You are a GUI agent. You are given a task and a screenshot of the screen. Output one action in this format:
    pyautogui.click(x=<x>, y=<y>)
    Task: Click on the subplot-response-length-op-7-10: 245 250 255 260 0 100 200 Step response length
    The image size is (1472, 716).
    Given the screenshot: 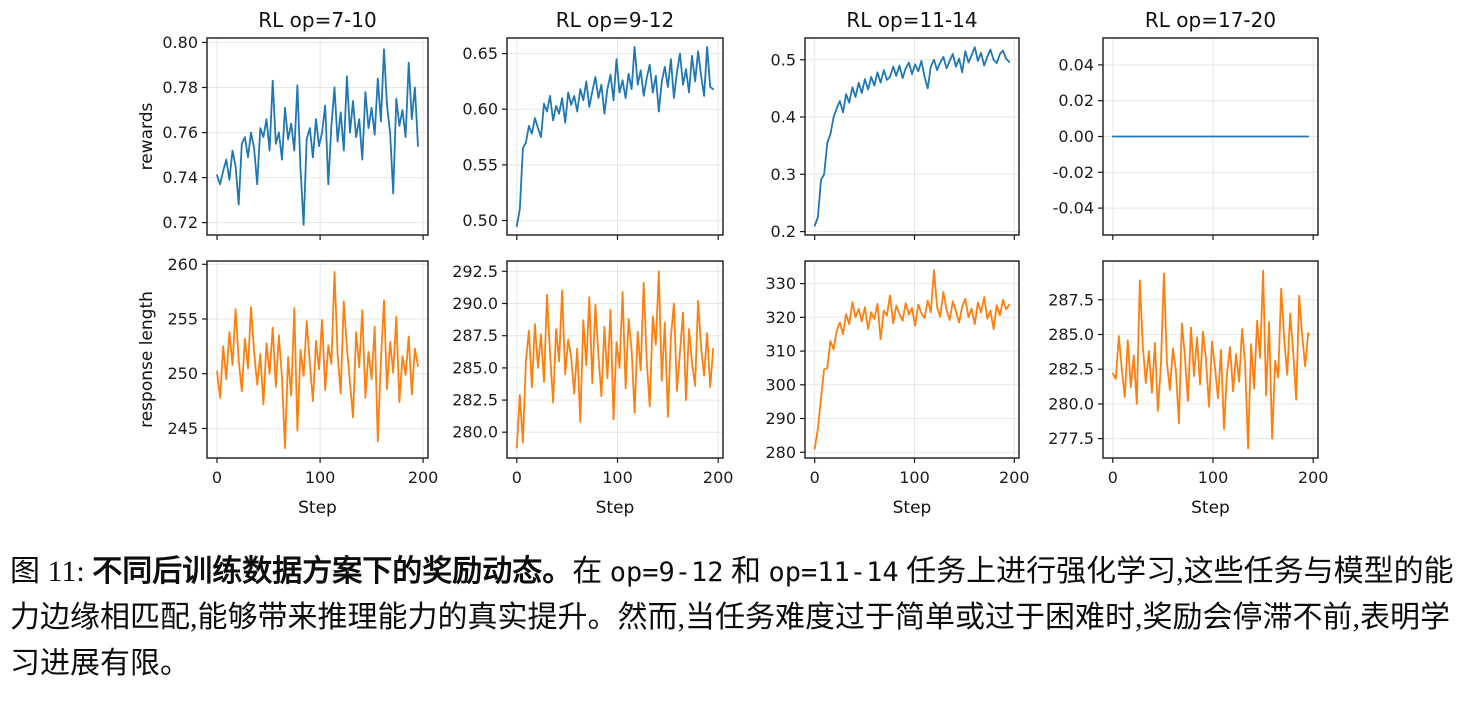 What is the action you would take?
    pyautogui.click(x=278, y=386)
    